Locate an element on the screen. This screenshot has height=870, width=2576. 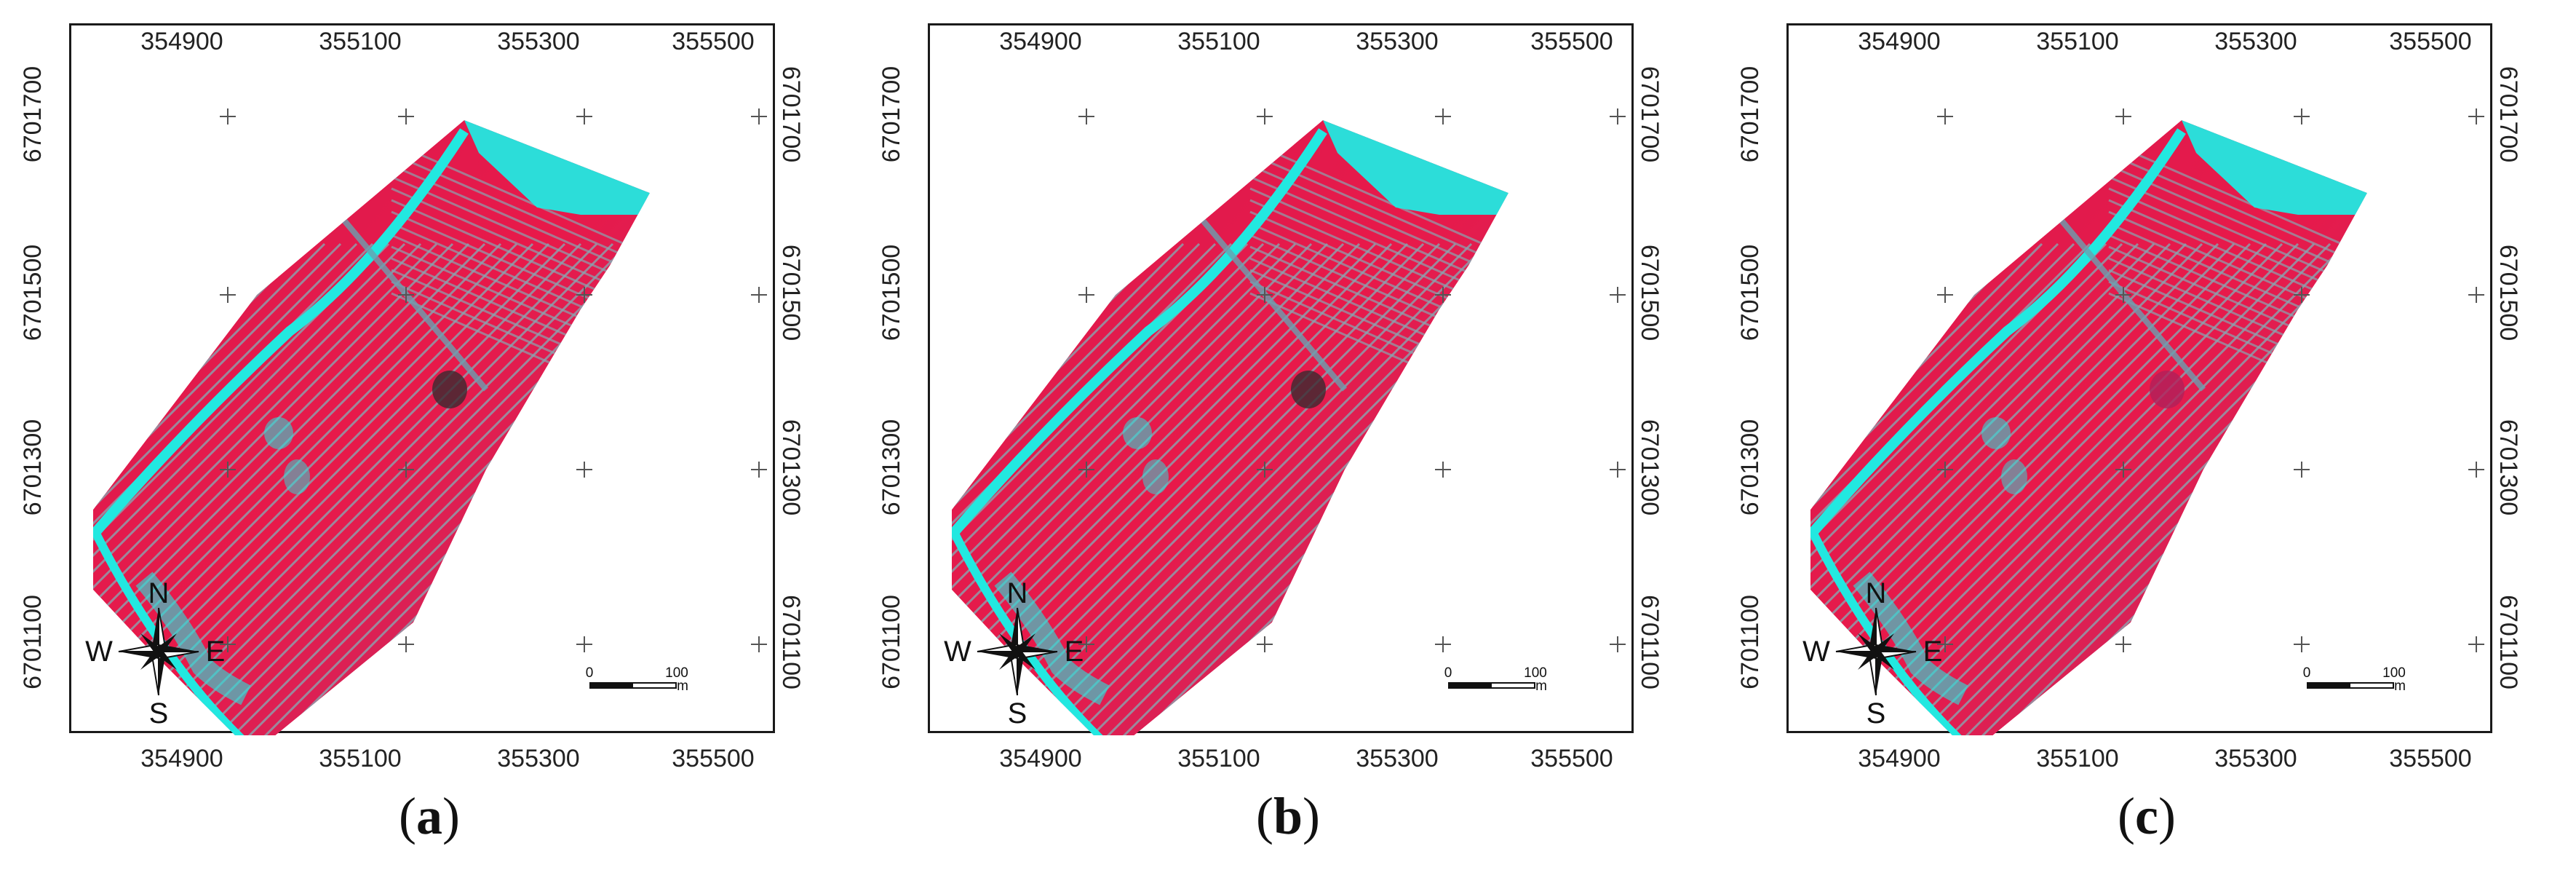
panel-caption: (a) is located at coordinates (430, 817).